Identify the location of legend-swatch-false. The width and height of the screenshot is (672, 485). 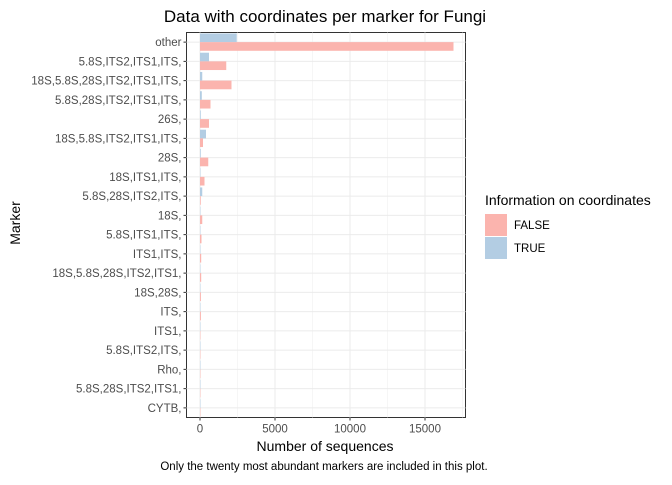
(496, 225).